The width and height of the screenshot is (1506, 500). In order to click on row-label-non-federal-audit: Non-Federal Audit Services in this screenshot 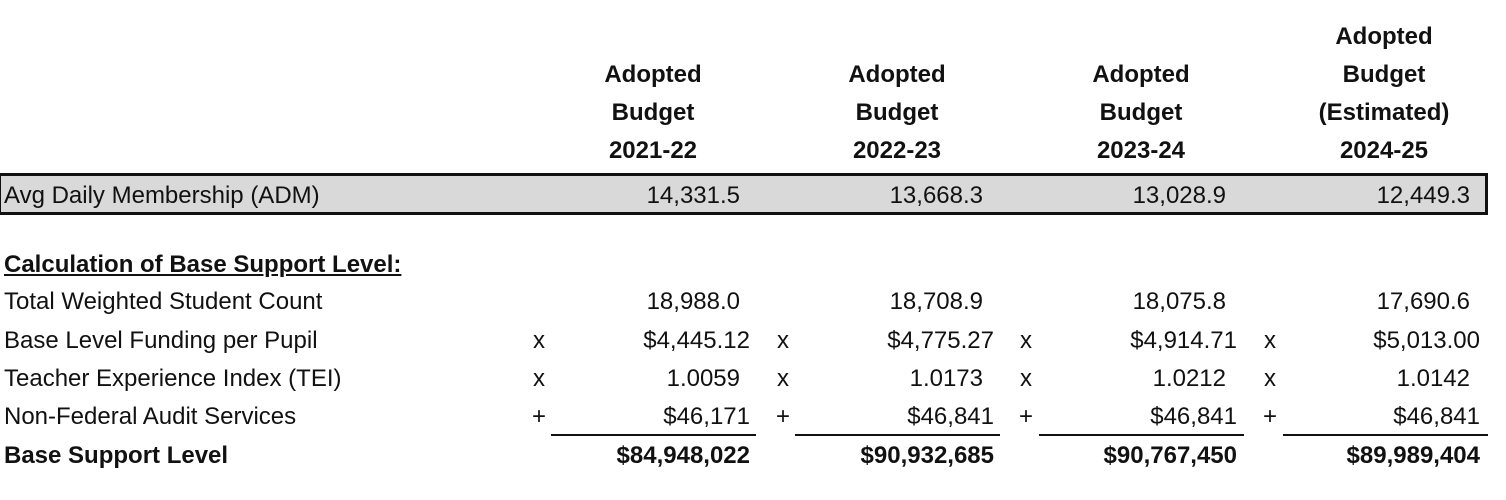, I will do `click(150, 416)`.